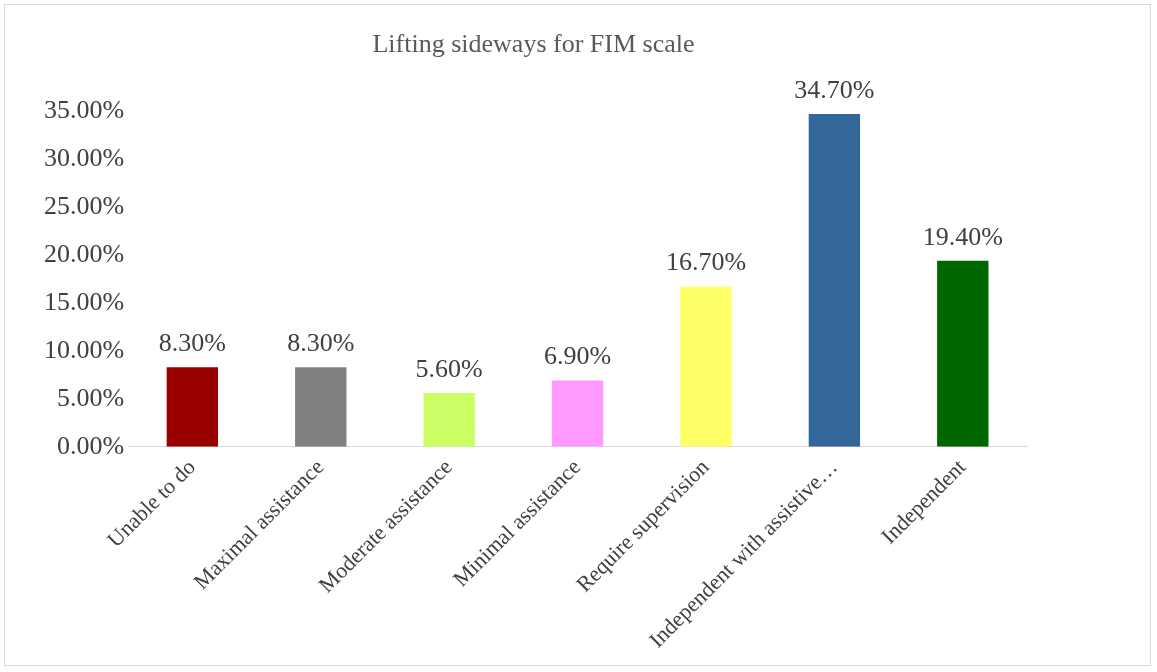 This screenshot has width=1157, height=672. What do you see at coordinates (706, 262) in the screenshot?
I see `data-label: 16.70%` at bounding box center [706, 262].